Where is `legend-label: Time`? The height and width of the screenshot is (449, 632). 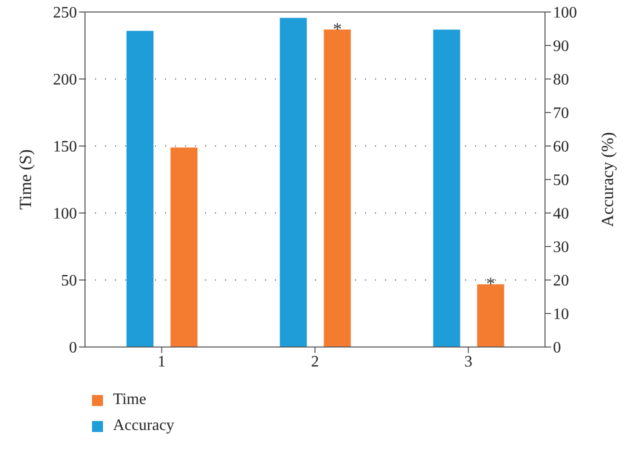
legend-label: Time is located at coordinates (129, 400).